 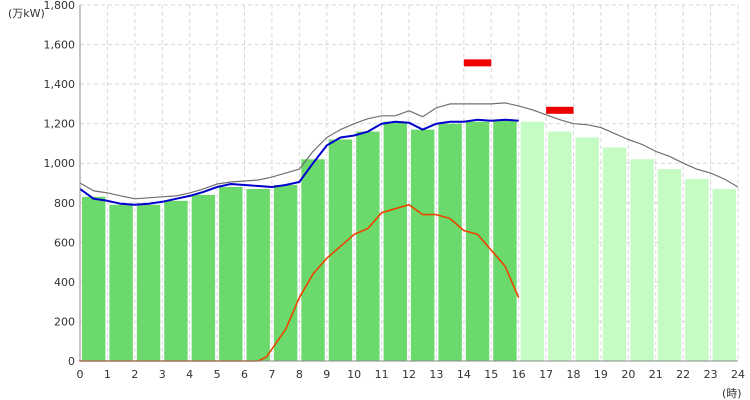 I want to click on y-tick-label: 600, so click(x=64, y=242).